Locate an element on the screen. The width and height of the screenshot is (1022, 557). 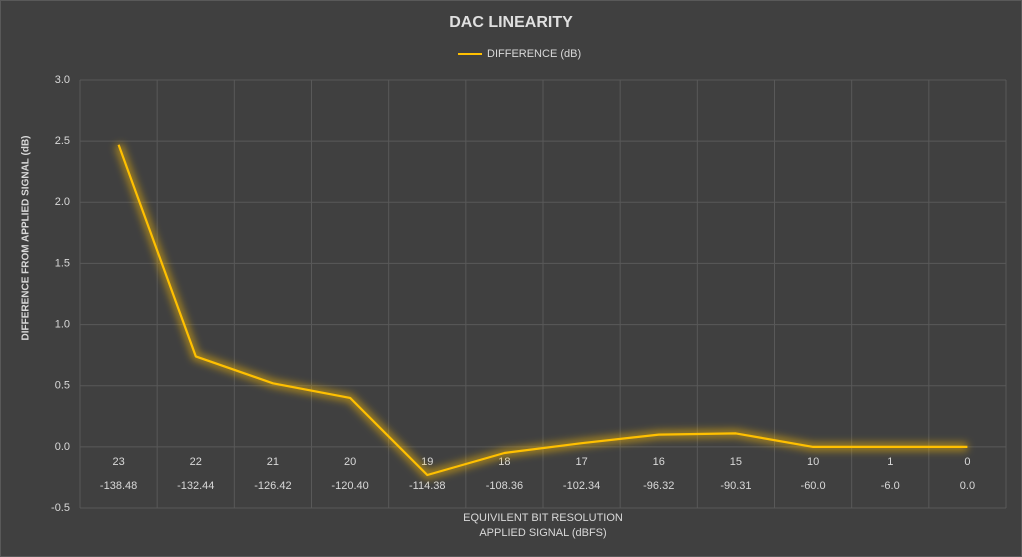
x-tick-label: 21 is located at coordinates (273, 462).